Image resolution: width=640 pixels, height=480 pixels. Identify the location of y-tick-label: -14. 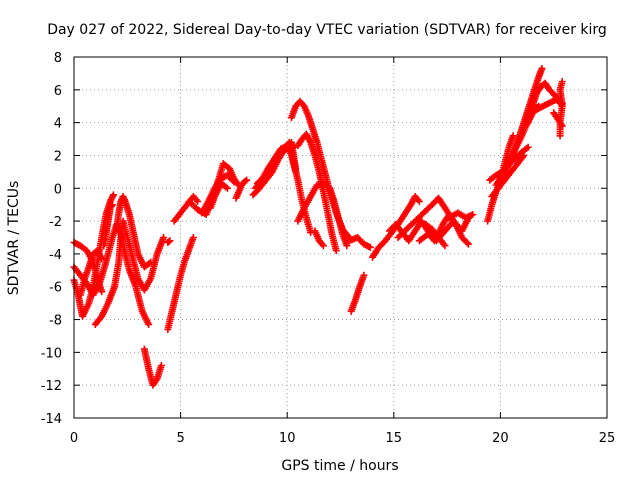
(51, 419).